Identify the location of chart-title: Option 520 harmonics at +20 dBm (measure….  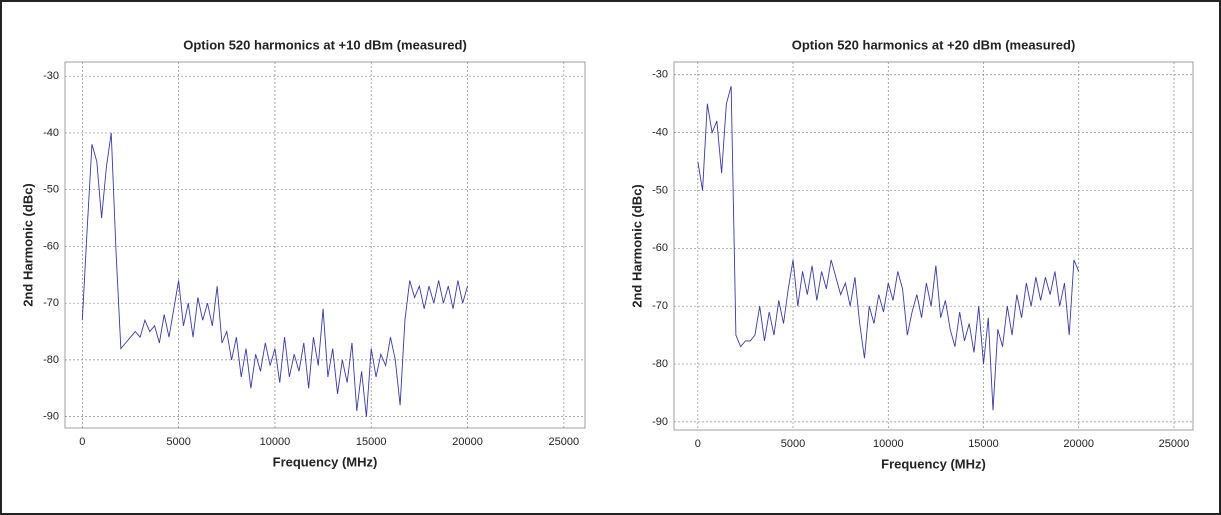
(934, 44).